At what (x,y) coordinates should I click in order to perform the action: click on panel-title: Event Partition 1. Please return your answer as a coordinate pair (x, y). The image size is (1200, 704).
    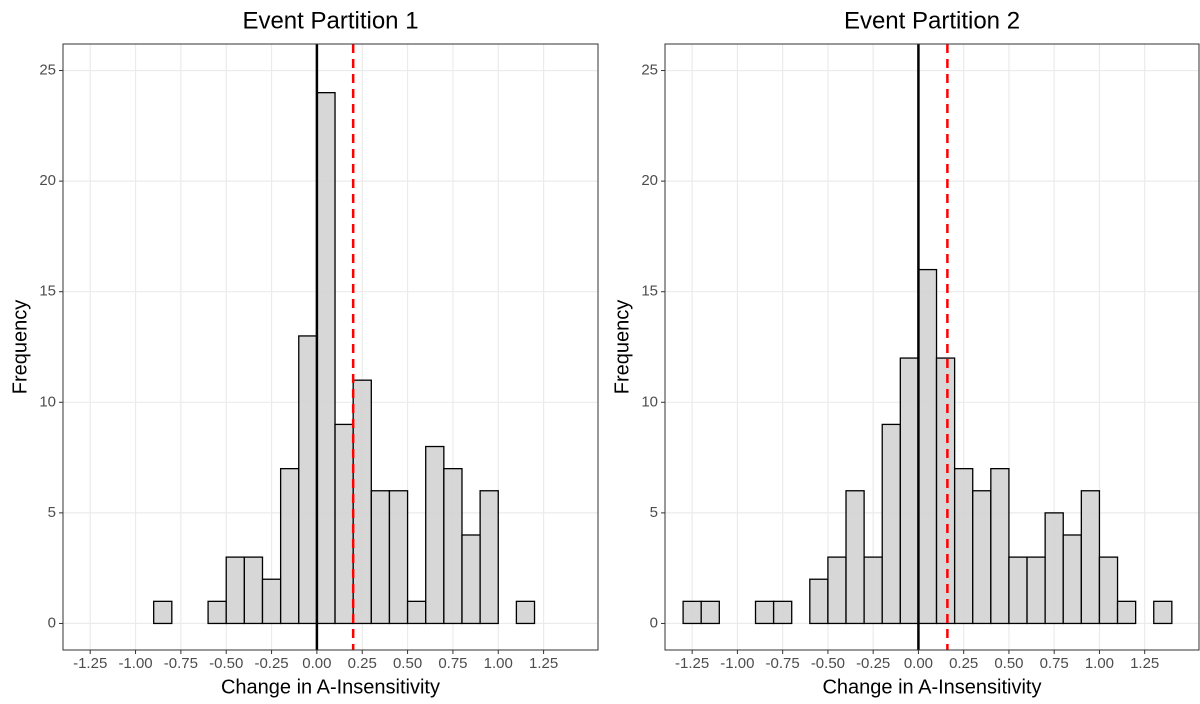
    Looking at the image, I should click on (330, 20).